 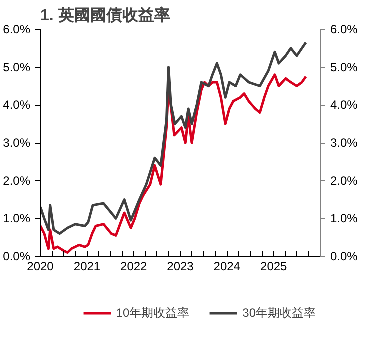 I want to click on legend-label: 30年期收益率, so click(x=279, y=313).